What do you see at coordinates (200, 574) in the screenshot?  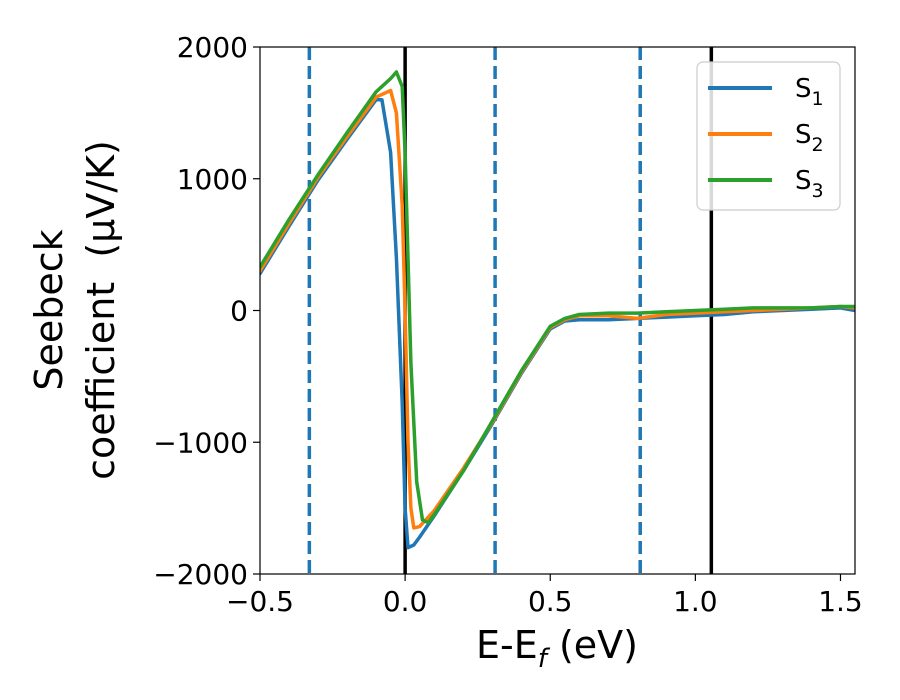 I see `y-tick-label: −2000` at bounding box center [200, 574].